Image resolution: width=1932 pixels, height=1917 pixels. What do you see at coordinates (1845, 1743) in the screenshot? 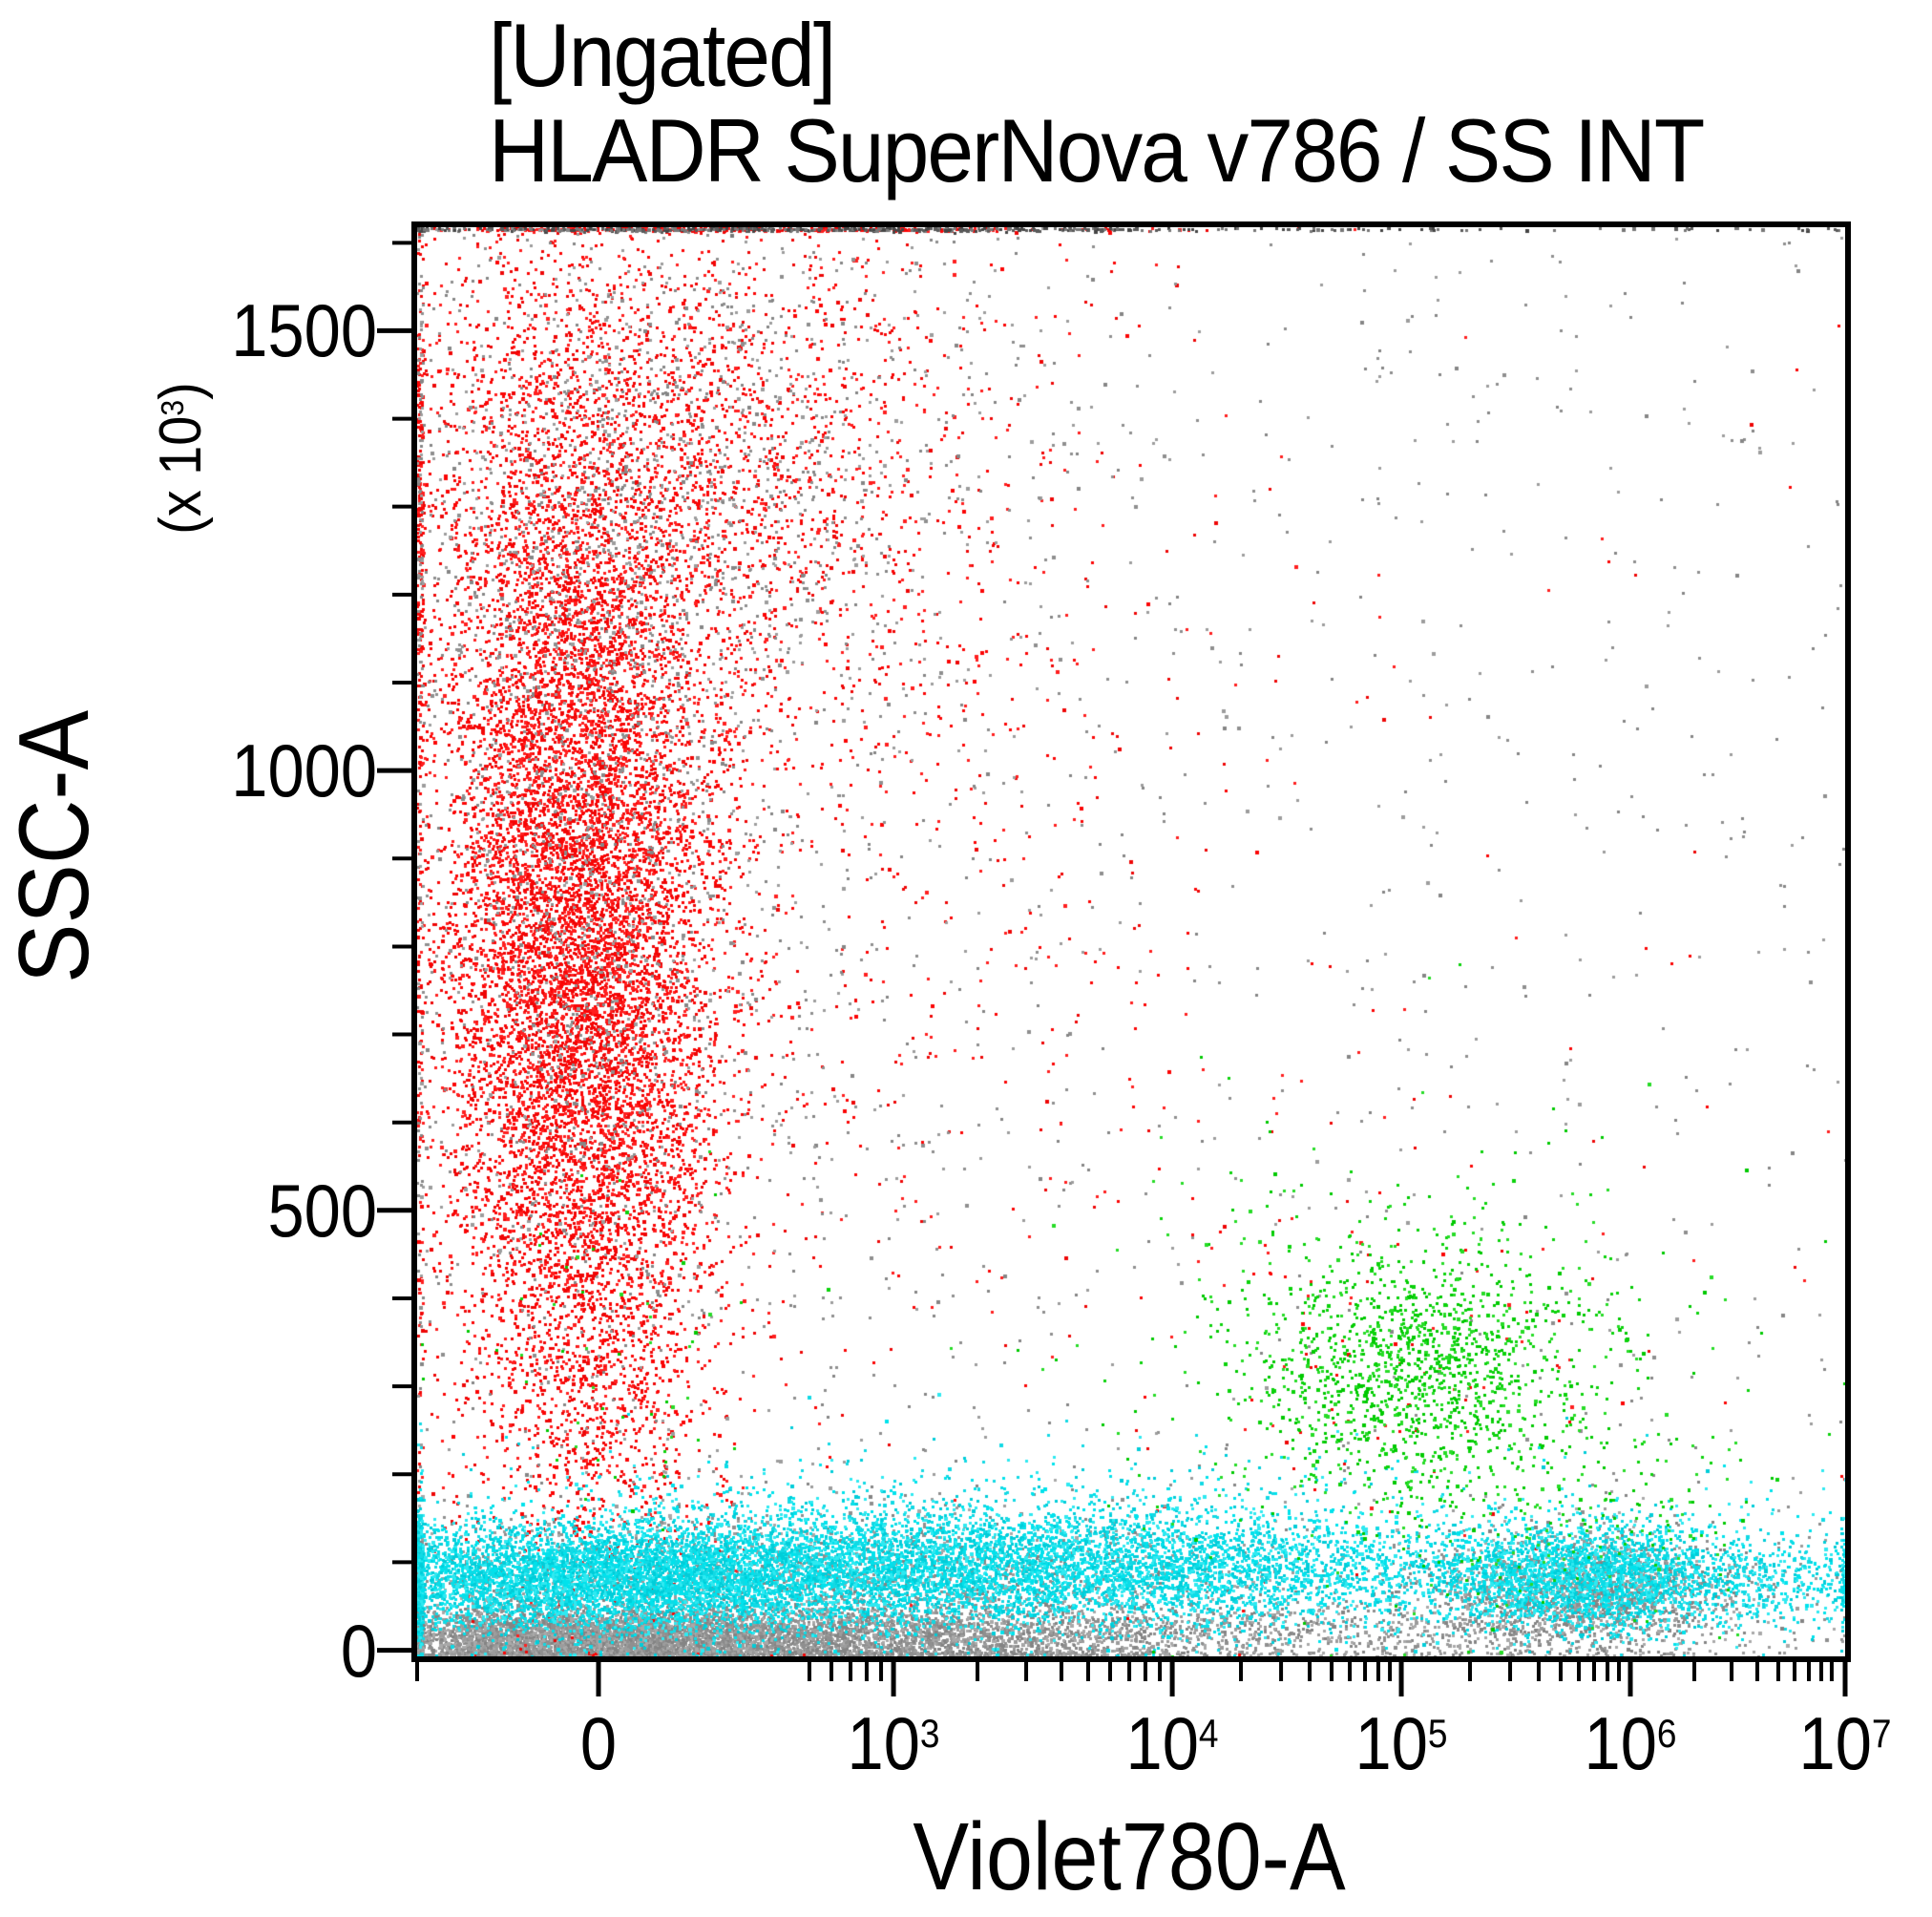
I see `x-tick-label-107: 10⁷` at bounding box center [1845, 1743].